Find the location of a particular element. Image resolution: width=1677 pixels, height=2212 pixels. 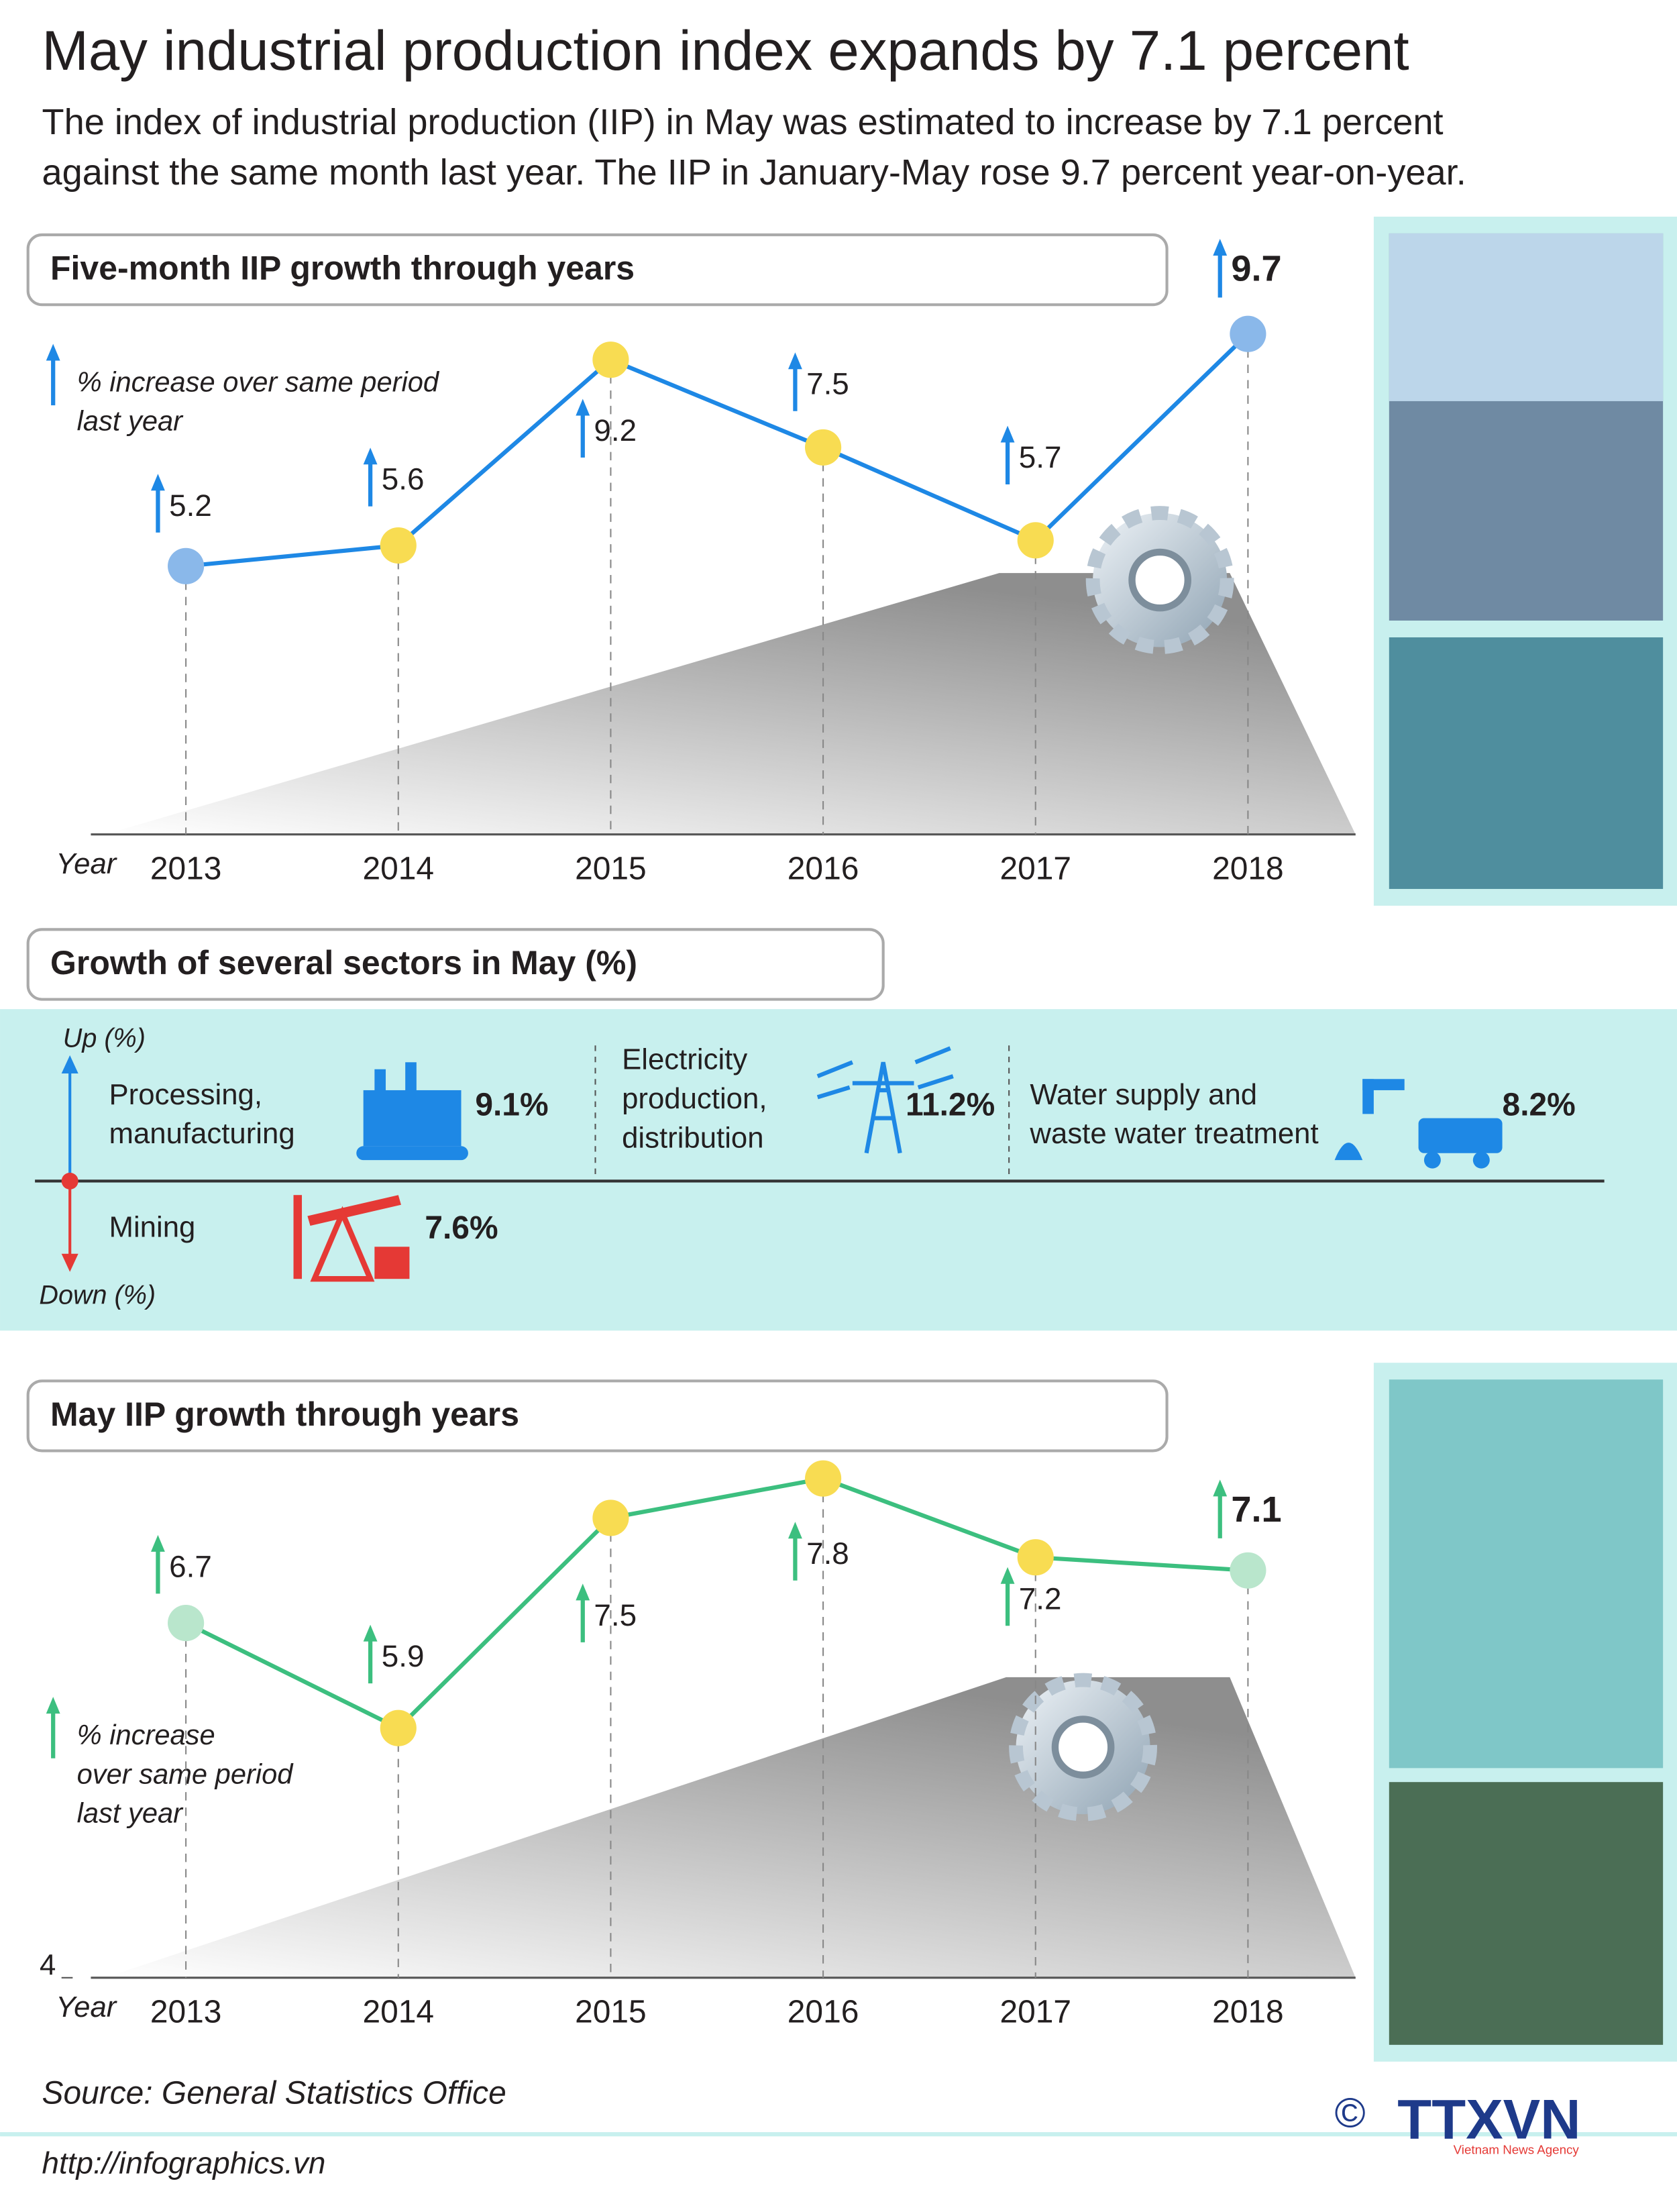

annotation: % increase is located at coordinates (146, 1734).